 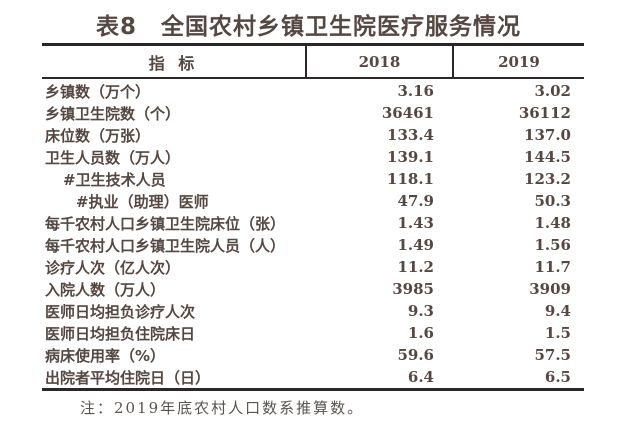 What do you see at coordinates (313, 333) in the screenshot?
I see `table-row: 医师日均担负住院床日 1.6 1.5` at bounding box center [313, 333].